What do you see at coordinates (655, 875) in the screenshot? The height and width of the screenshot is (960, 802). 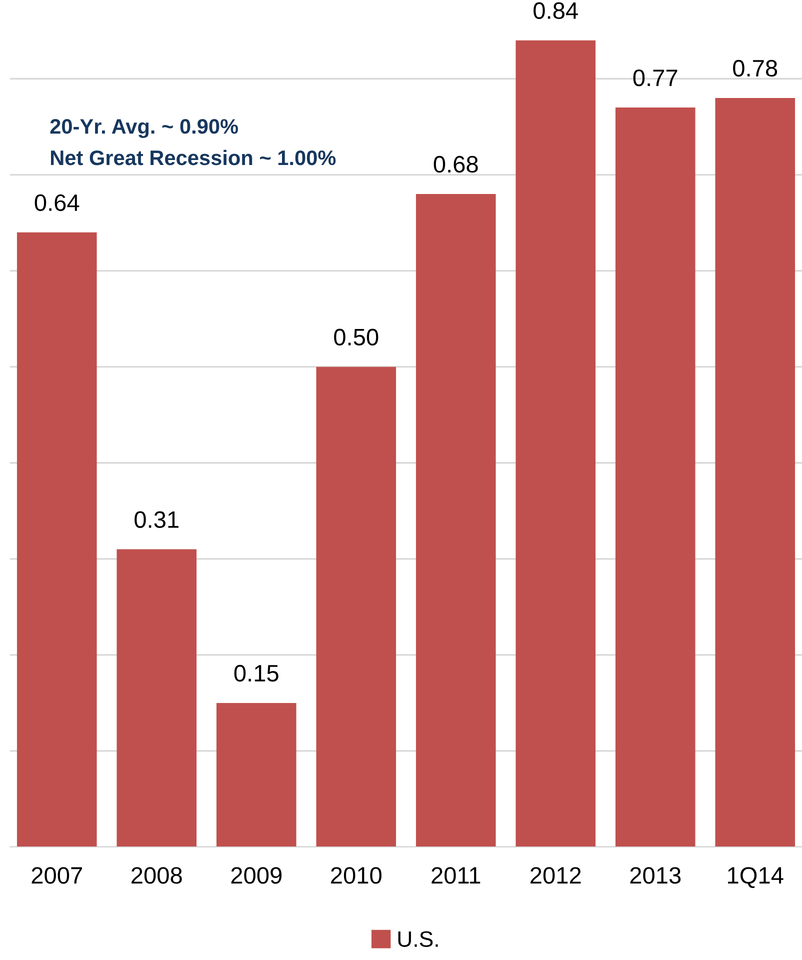 I see `x-tick-label: 2013` at bounding box center [655, 875].